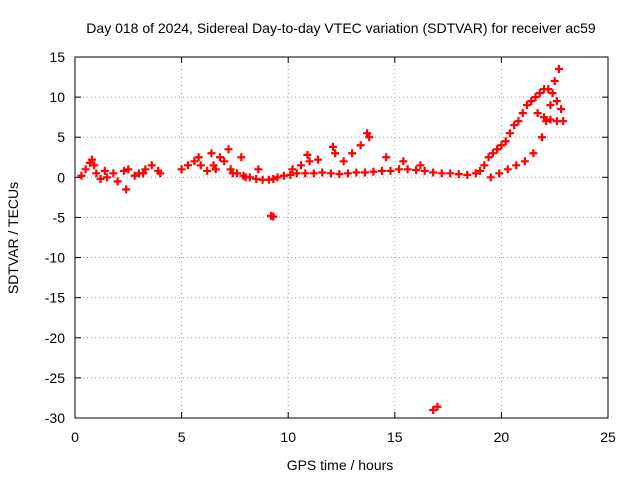 Image resolution: width=640 pixels, height=480 pixels. What do you see at coordinates (55, 258) in the screenshot?
I see `y-tick-label: -10` at bounding box center [55, 258].